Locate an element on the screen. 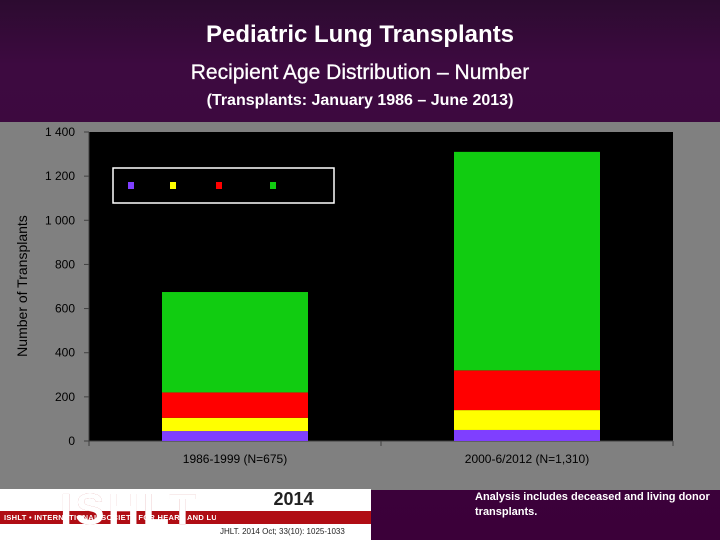 The image size is (720, 540). chart-date-range: (Transplants: January 1986 – June 2013) is located at coordinates (360, 100).